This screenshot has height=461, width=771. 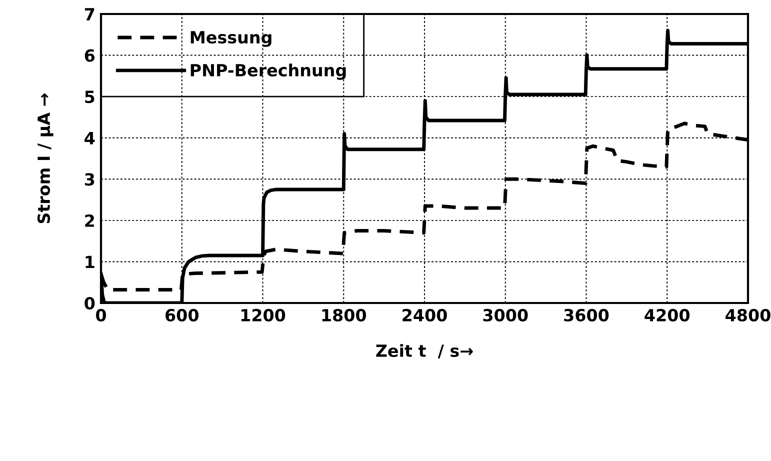 What do you see at coordinates (89, 179) in the screenshot?
I see `y-tick-label: 3` at bounding box center [89, 179].